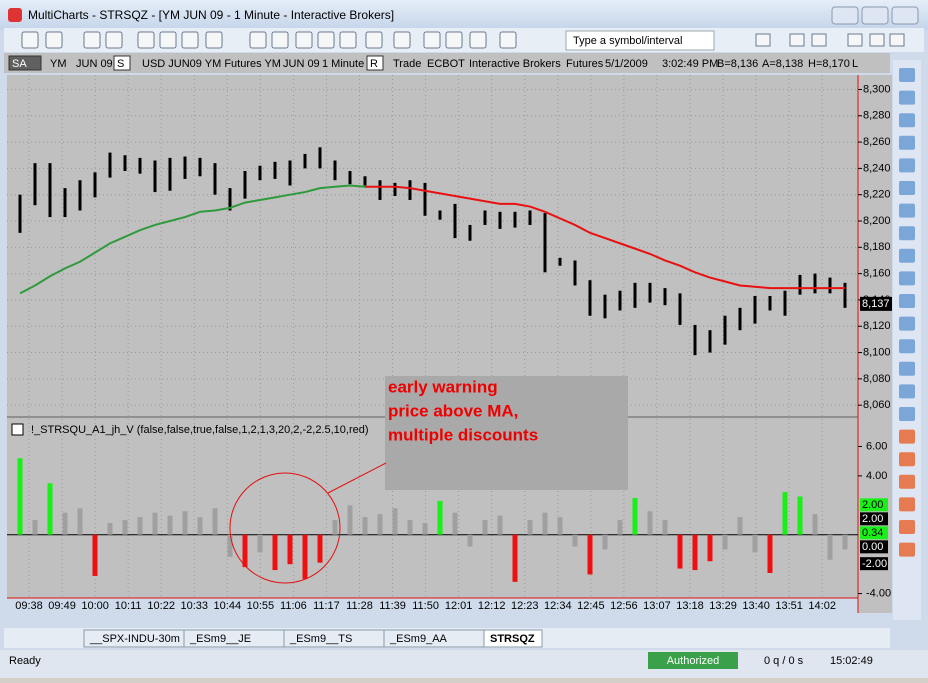 This screenshot has height=683, width=928. I want to click on y-tick-label: 4.00, so click(876, 476).